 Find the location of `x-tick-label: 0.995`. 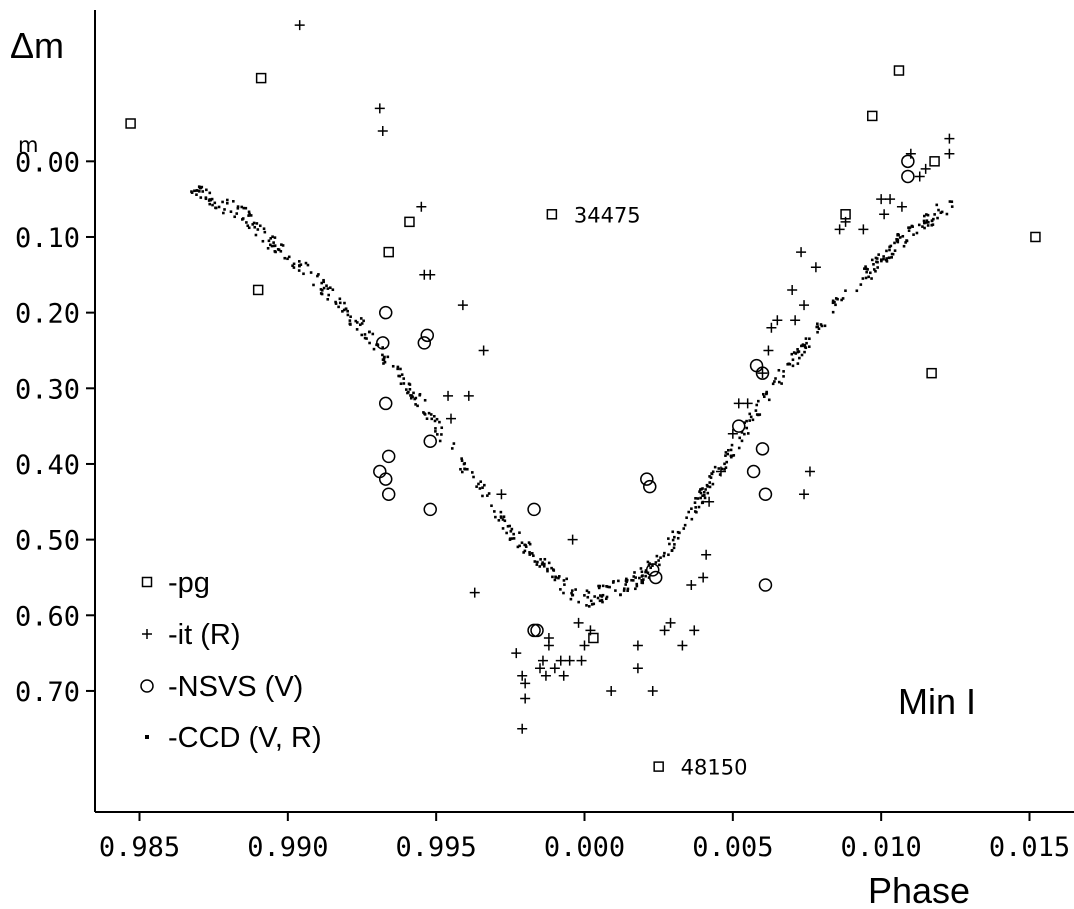

x-tick-label: 0.995 is located at coordinates (436, 847).